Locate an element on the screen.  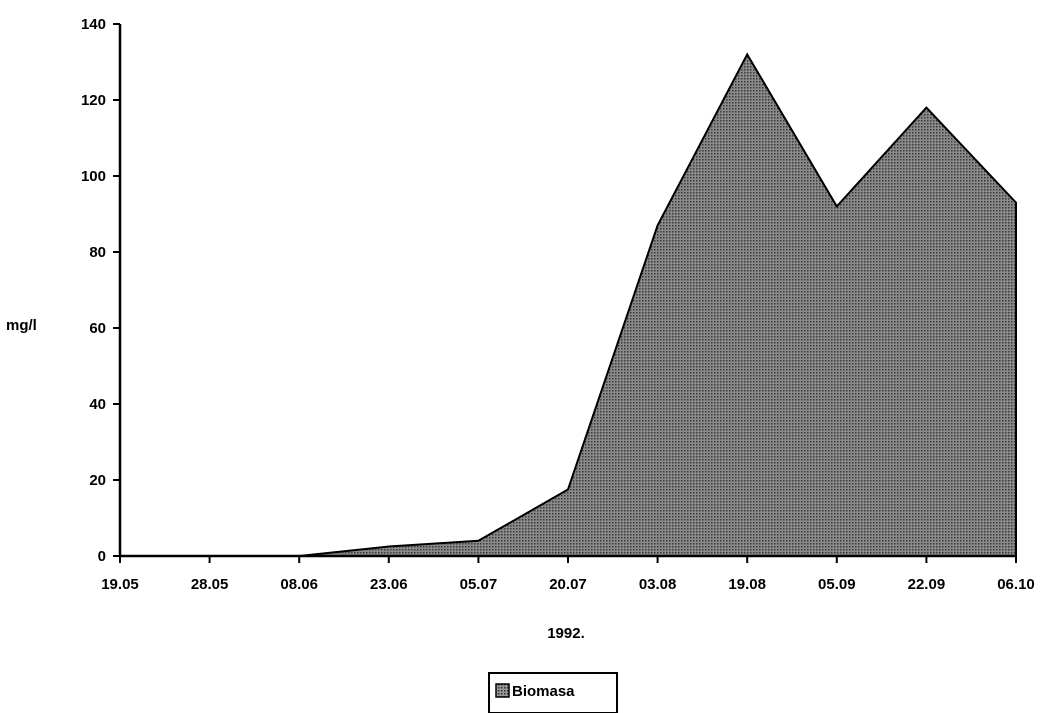
x-tick-label-20.07: 20.07 is located at coordinates (568, 584).